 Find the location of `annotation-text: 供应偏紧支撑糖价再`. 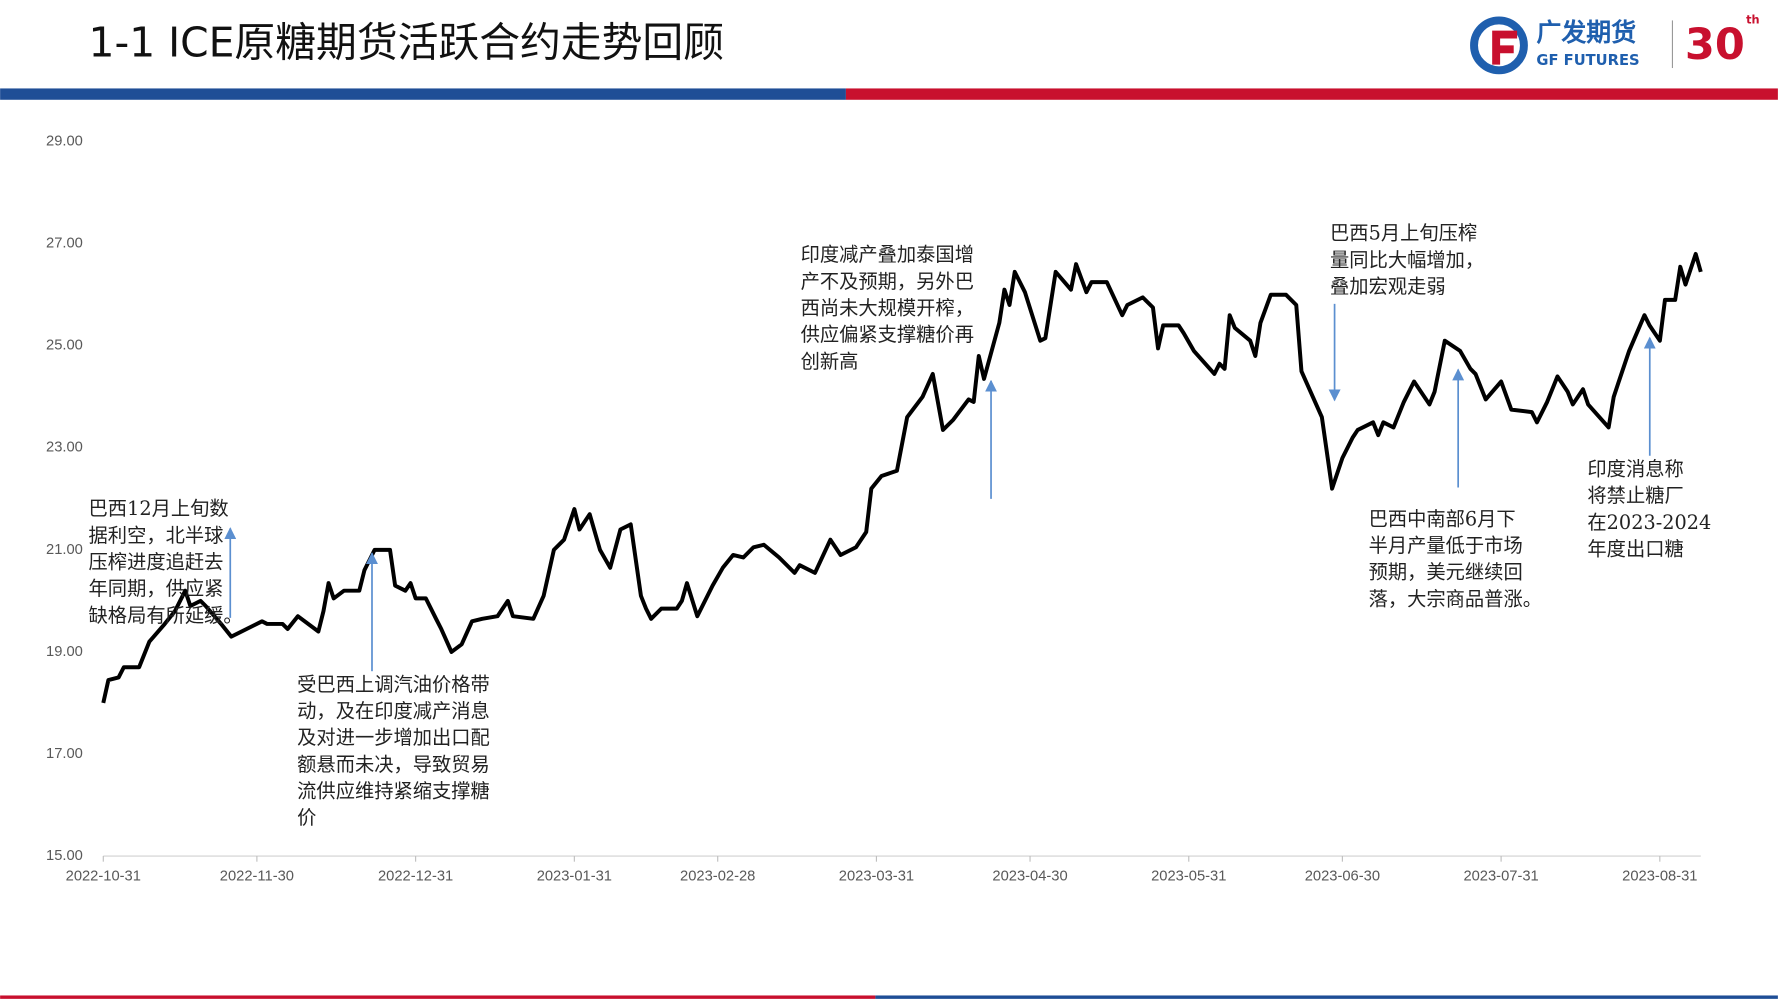

annotation-text: 供应偏紧支撑糖价再 is located at coordinates (887, 334).